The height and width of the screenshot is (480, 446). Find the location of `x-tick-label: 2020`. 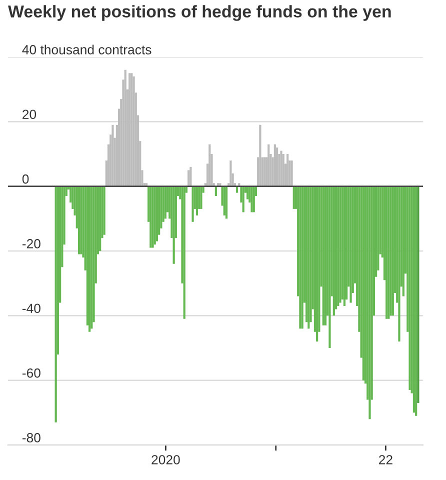

x-tick-label: 2020 is located at coordinates (166, 459).